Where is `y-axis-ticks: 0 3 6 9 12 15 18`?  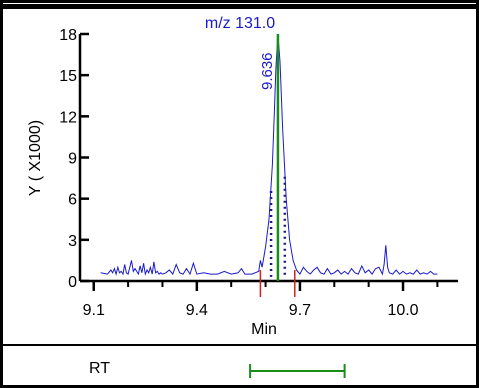
y-axis-ticks: 0 3 6 9 12 15 18 is located at coordinates (74, 159).